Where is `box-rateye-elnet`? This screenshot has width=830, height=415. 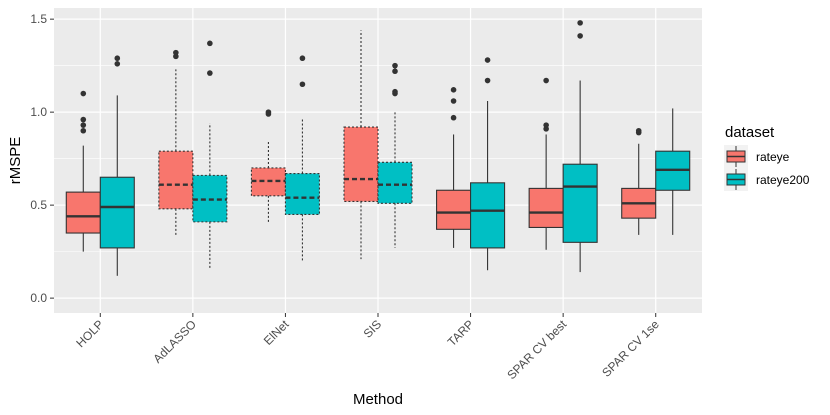
box-rateye-elnet is located at coordinates (268, 165).